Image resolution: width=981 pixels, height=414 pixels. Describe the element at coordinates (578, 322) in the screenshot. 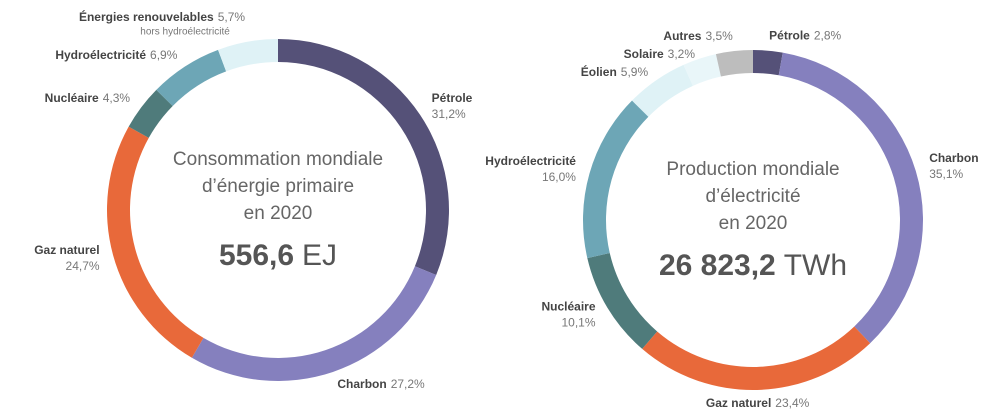

I see `slice-label-value: 10,1%` at that location.